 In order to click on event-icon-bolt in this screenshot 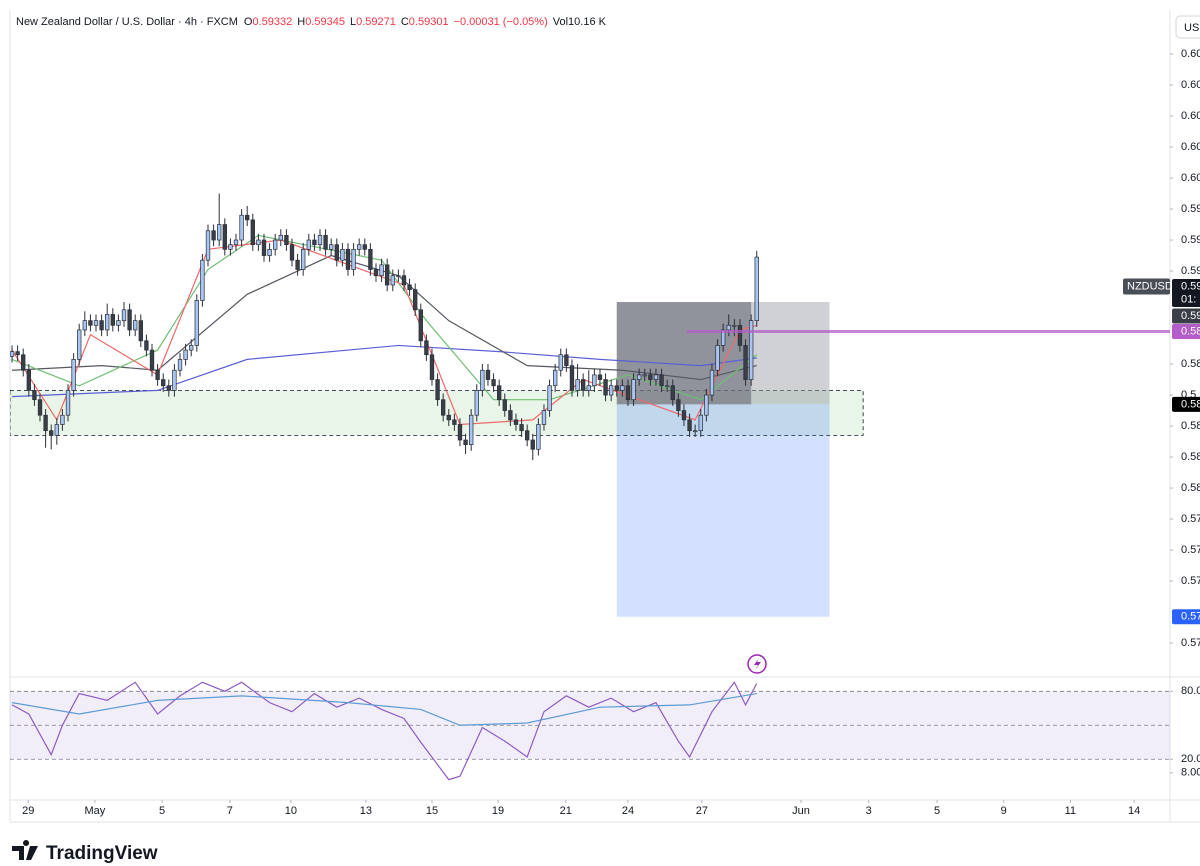, I will do `click(757, 664)`.